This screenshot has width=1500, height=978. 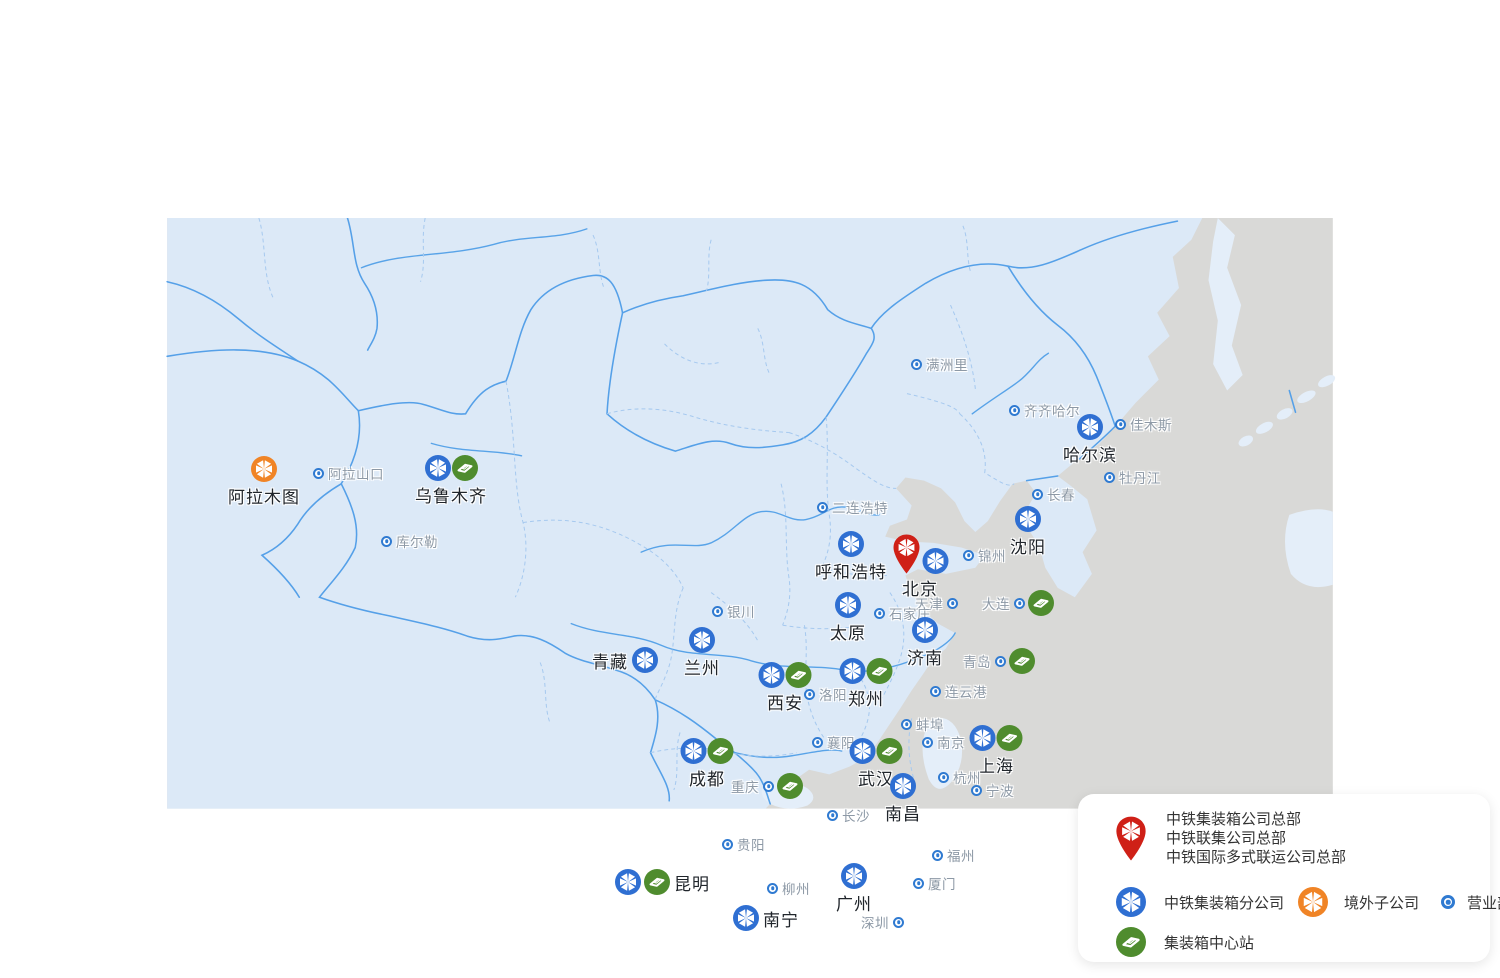 What do you see at coordinates (833, 695) in the screenshot?
I see `city-label: 洛阳` at bounding box center [833, 695].